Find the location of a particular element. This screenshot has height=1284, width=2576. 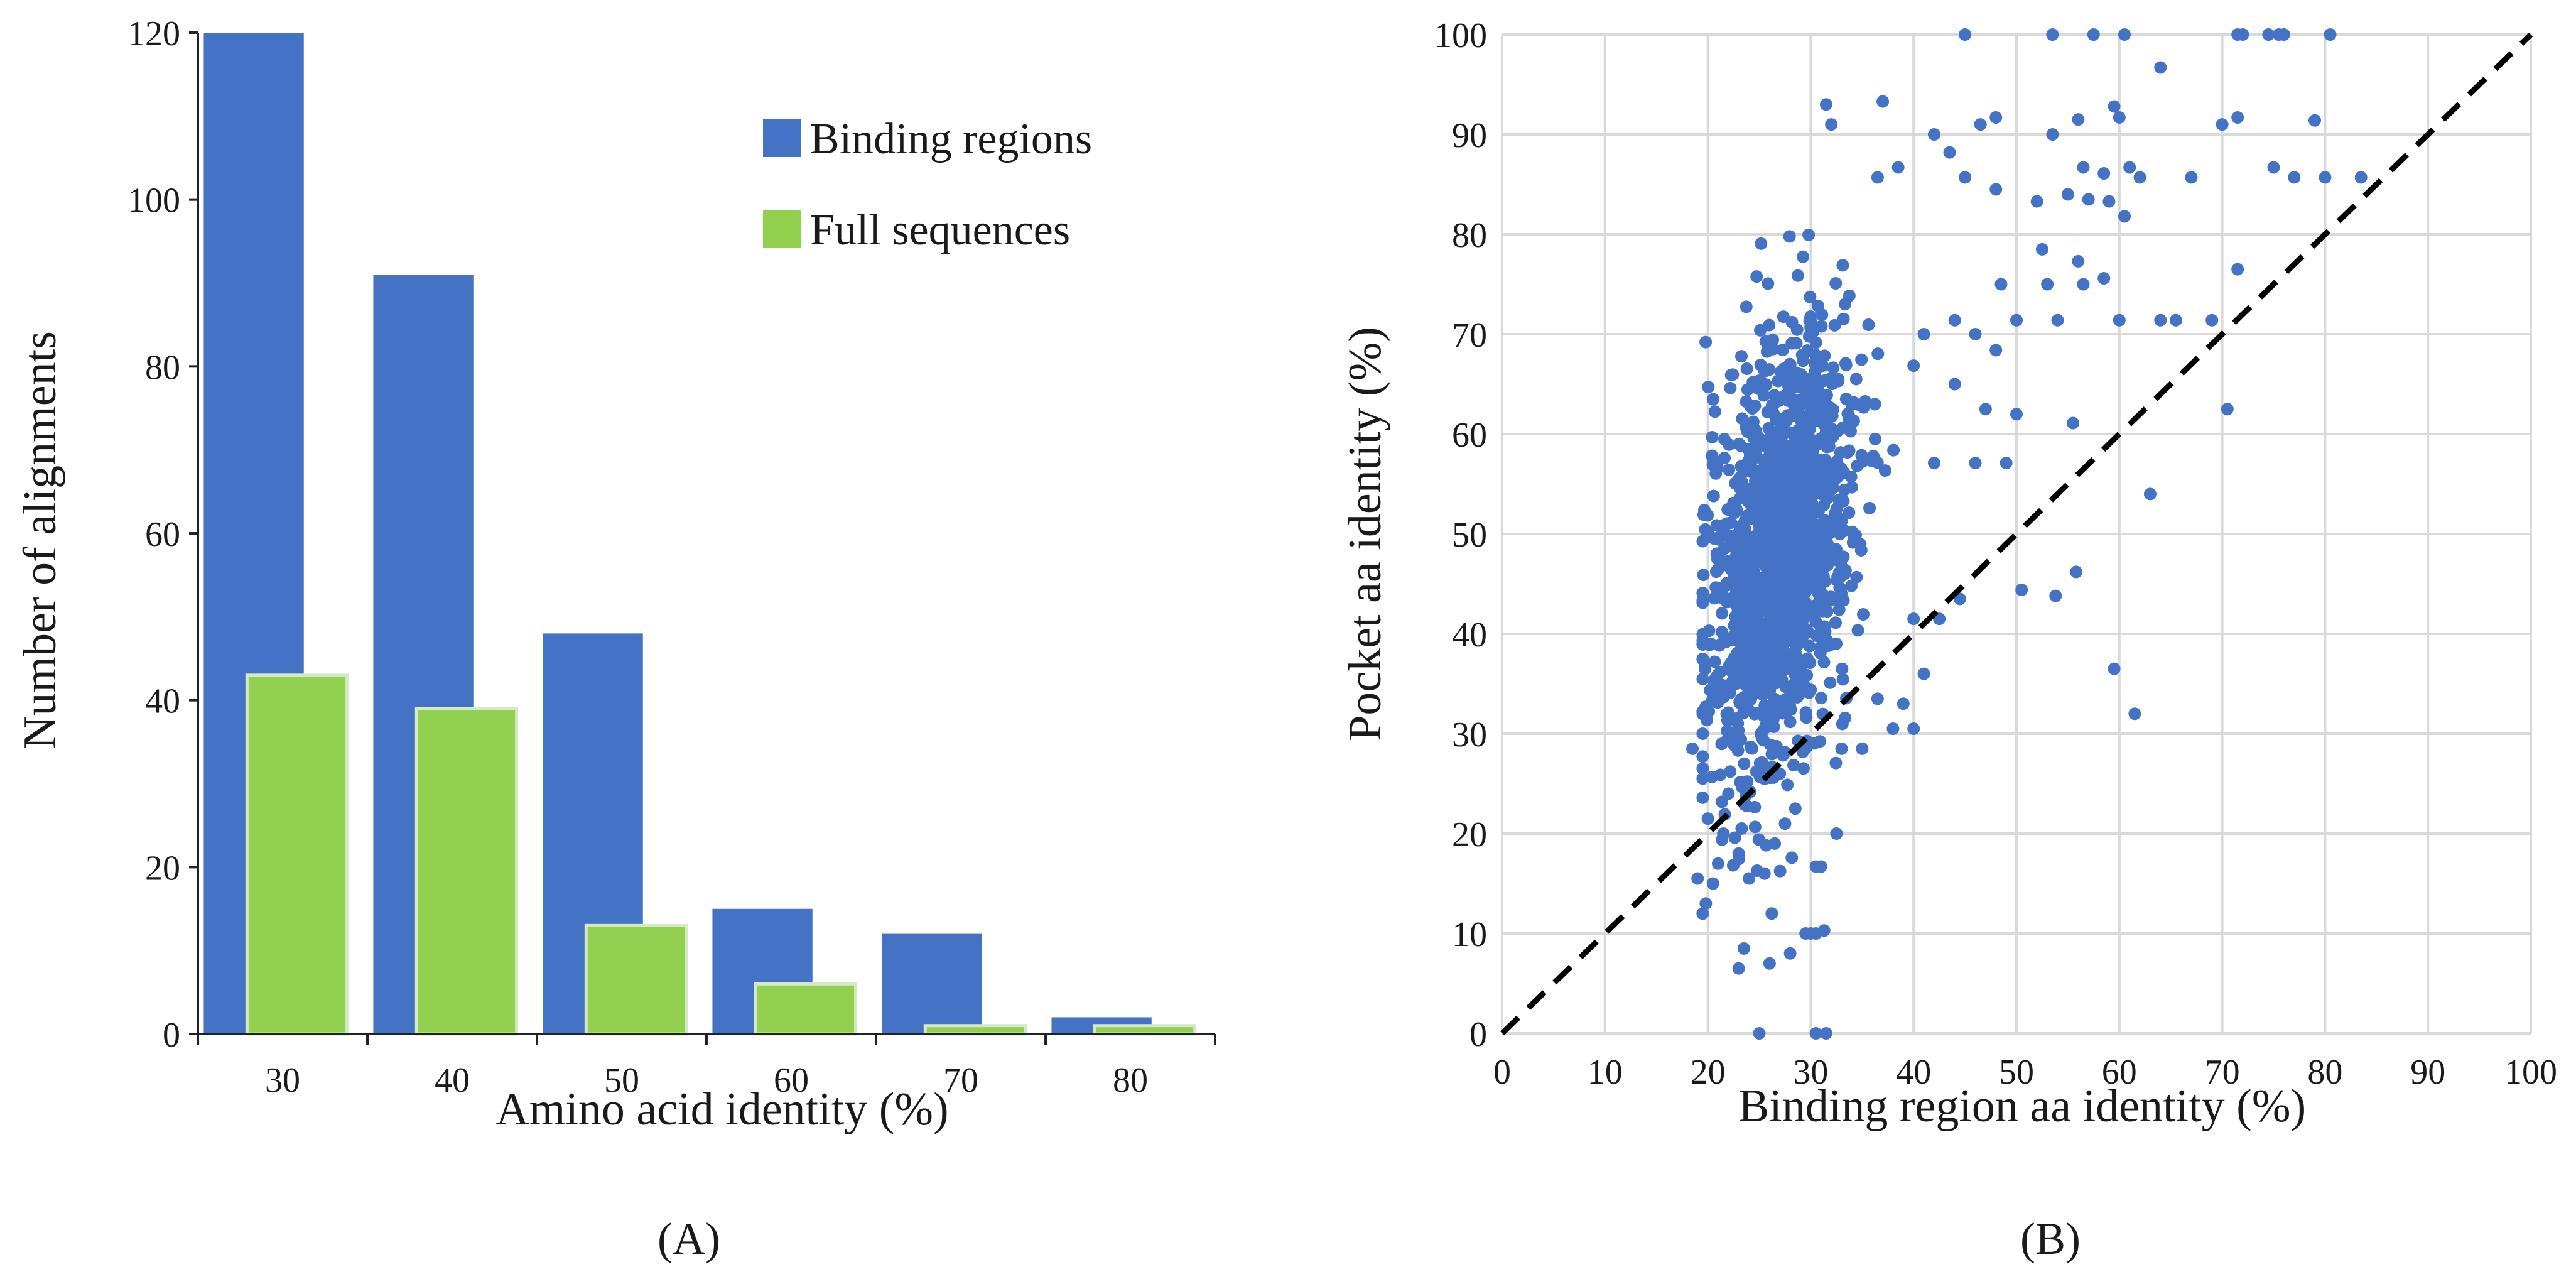

bar-chart-y-tick-label: 0 is located at coordinates (171, 1036).